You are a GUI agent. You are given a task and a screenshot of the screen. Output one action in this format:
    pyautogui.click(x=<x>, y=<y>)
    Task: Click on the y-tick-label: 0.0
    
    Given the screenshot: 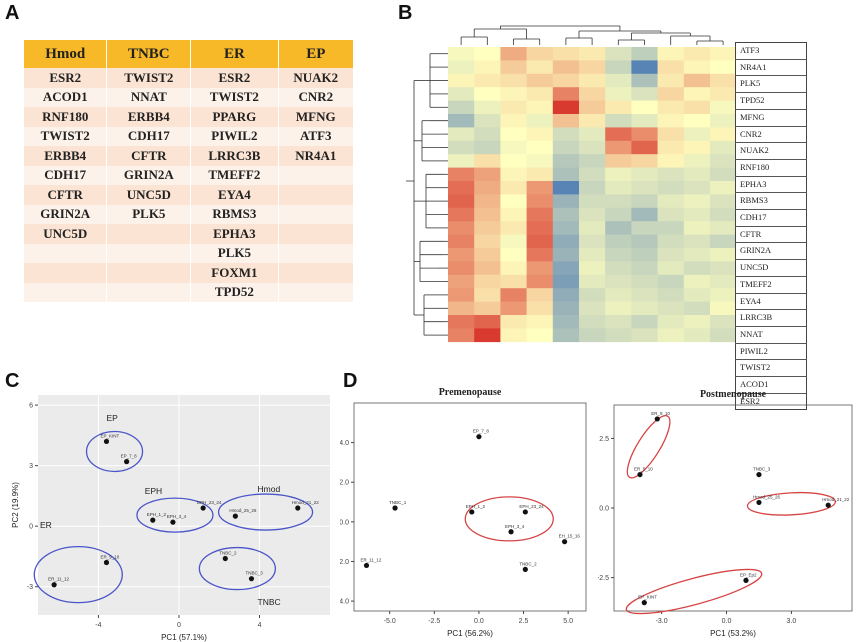 What is the action you would take?
    pyautogui.click(x=604, y=509)
    